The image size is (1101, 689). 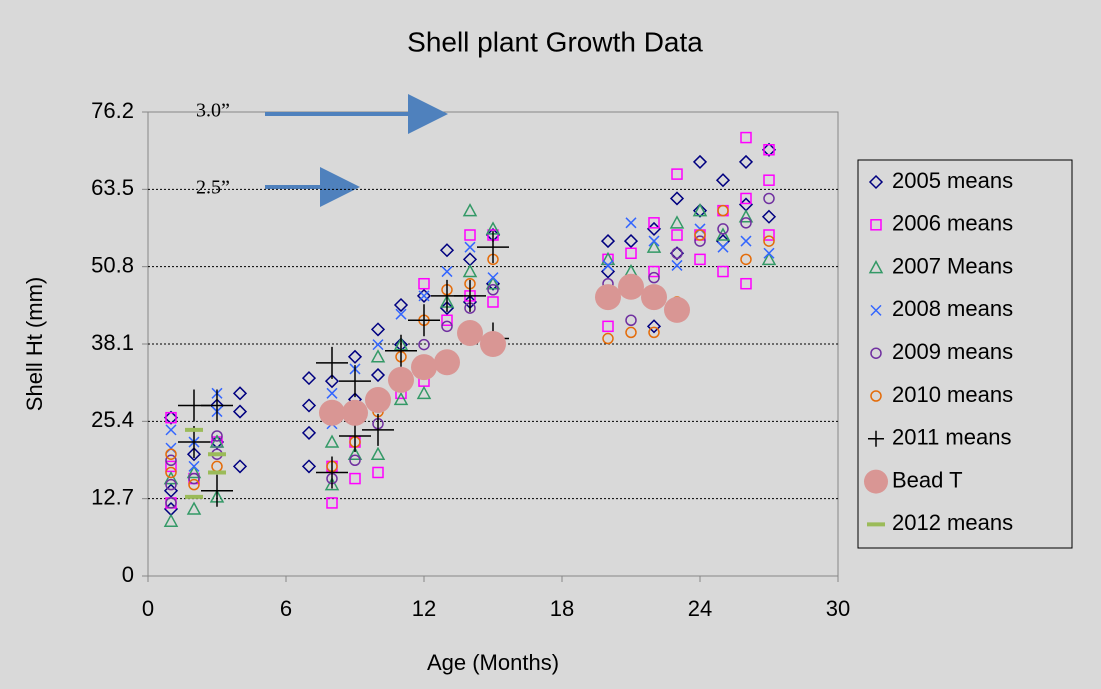 I want to click on x-axis-label: Age (Months), so click(x=493, y=662).